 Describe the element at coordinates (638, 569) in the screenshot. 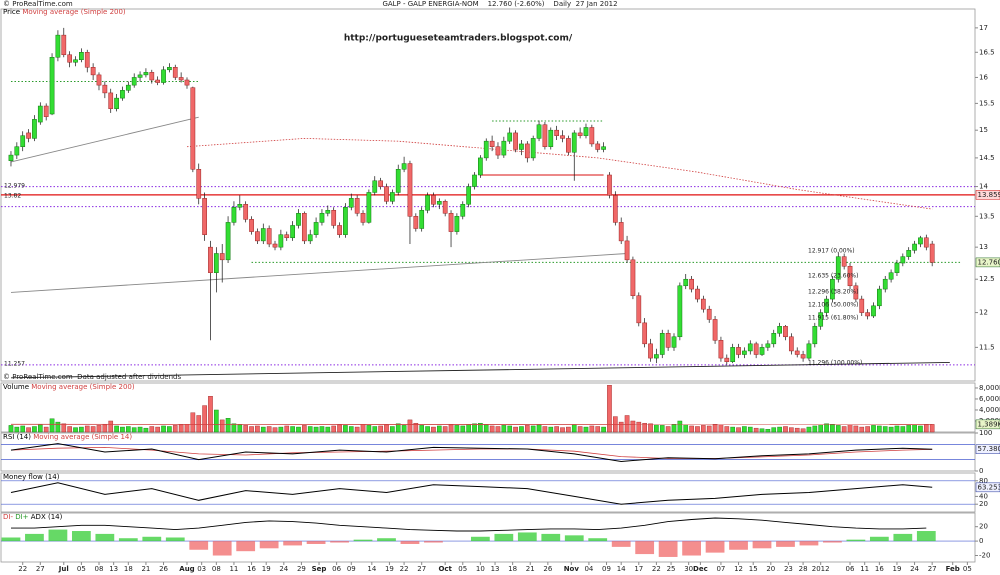

I see `x-tick-label: 17` at that location.